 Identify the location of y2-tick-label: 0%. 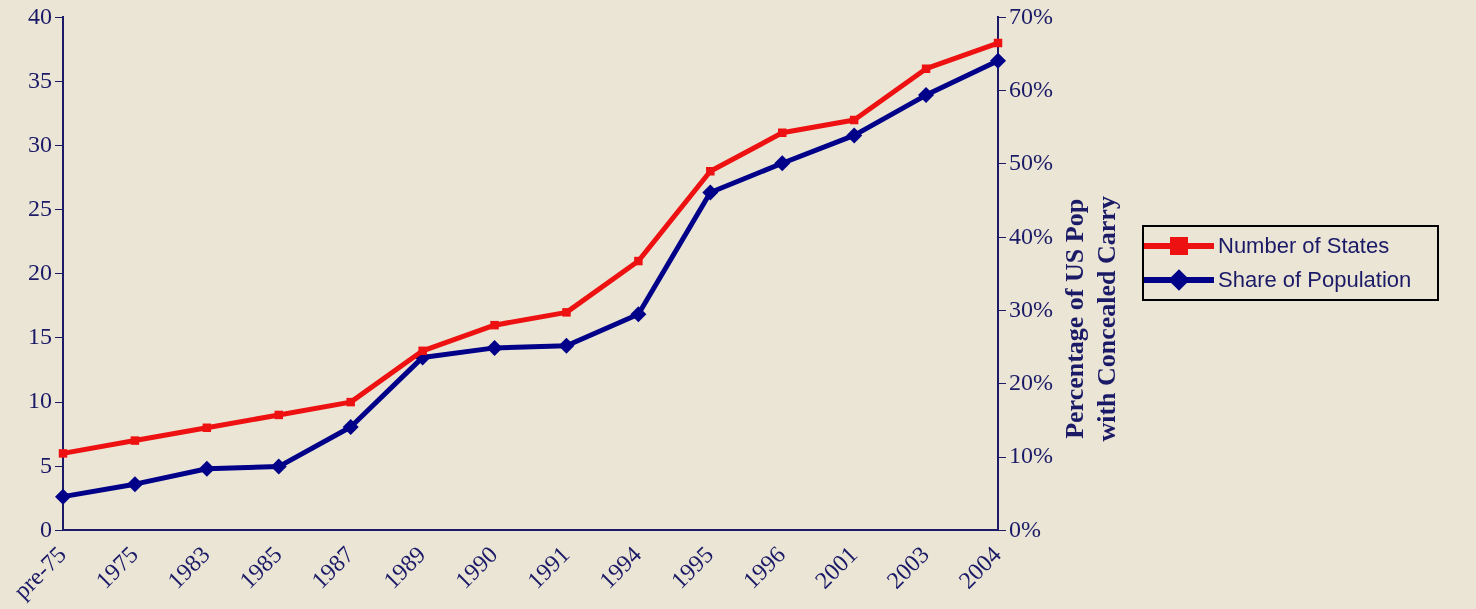
(1025, 528).